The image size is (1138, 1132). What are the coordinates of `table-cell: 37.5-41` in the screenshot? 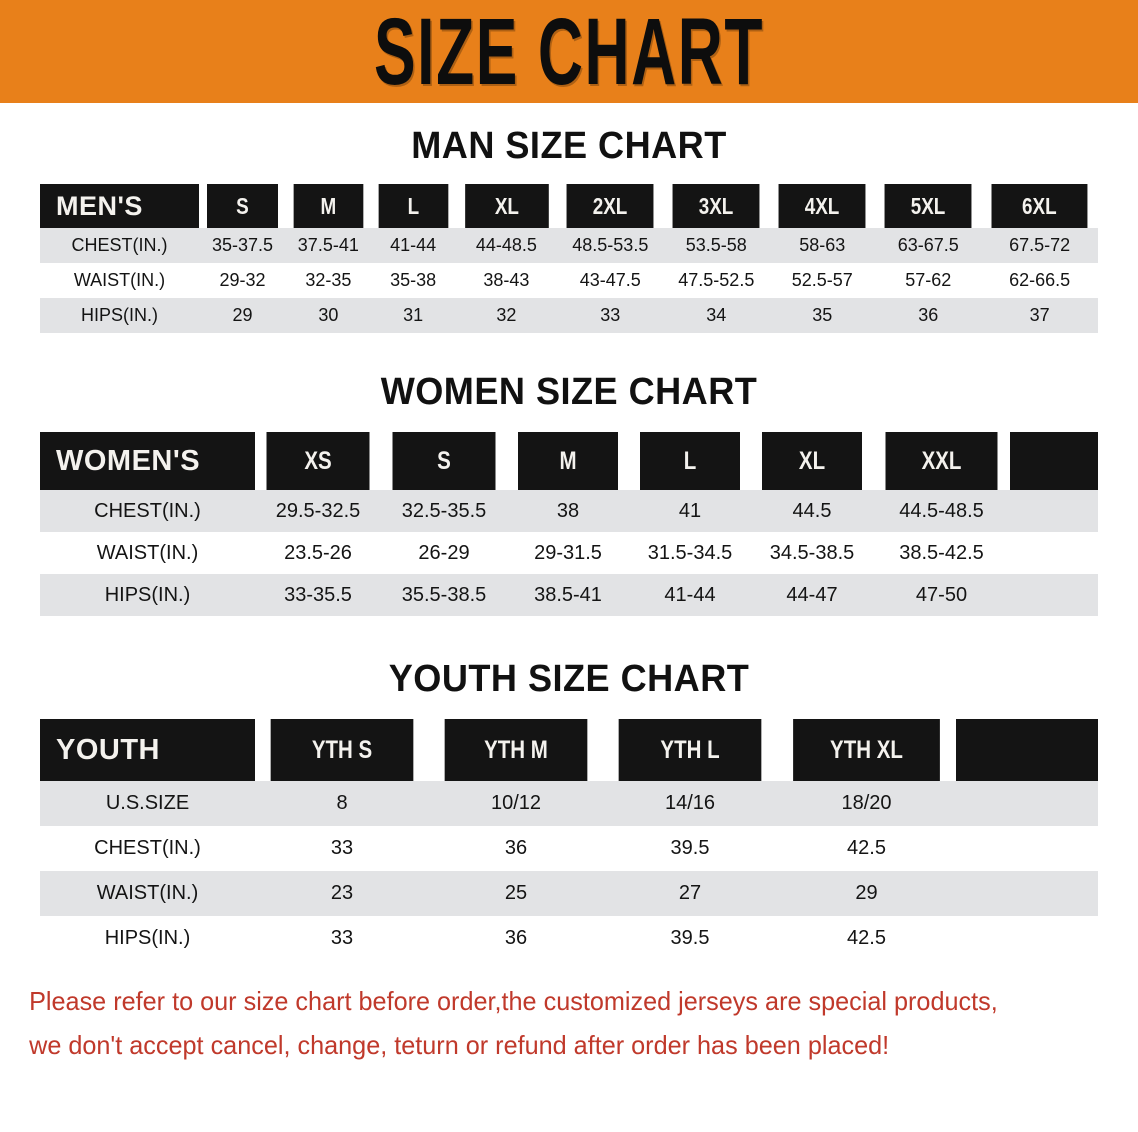 It's located at (328, 245).